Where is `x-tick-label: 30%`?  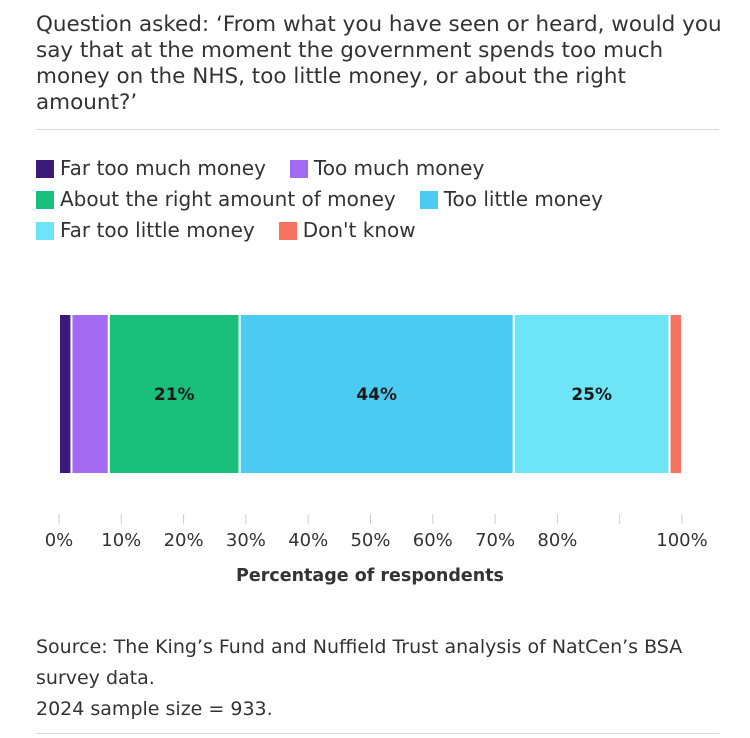 x-tick-label: 30% is located at coordinates (246, 540).